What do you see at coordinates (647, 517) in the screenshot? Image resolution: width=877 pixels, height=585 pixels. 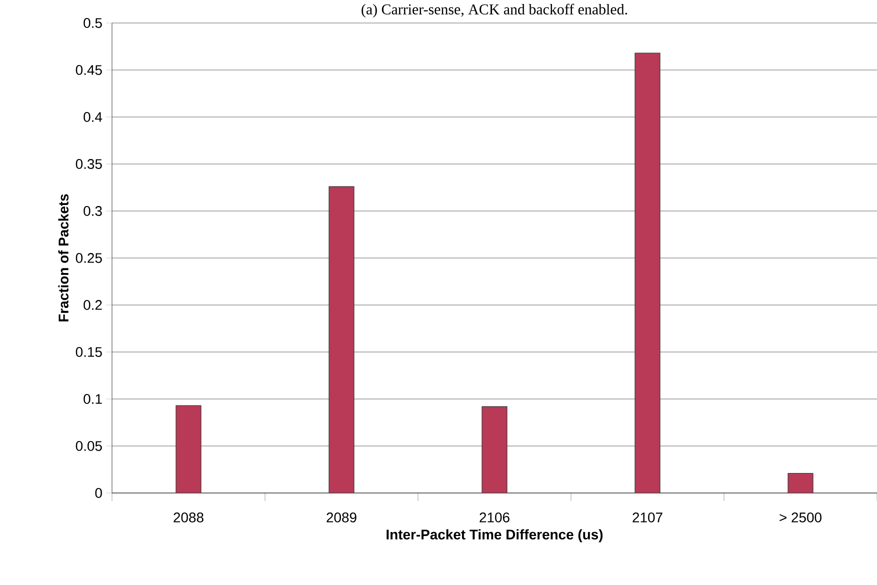 I see `x-tick-label: 2107` at bounding box center [647, 517].